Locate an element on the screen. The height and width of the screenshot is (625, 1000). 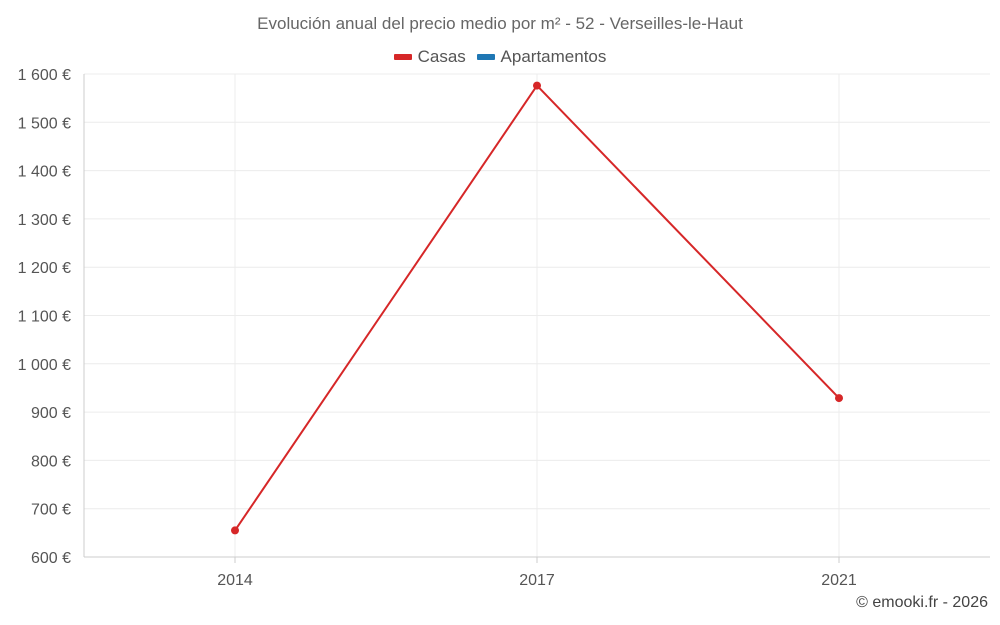
data-point-casas-2017 is located at coordinates (537, 85).